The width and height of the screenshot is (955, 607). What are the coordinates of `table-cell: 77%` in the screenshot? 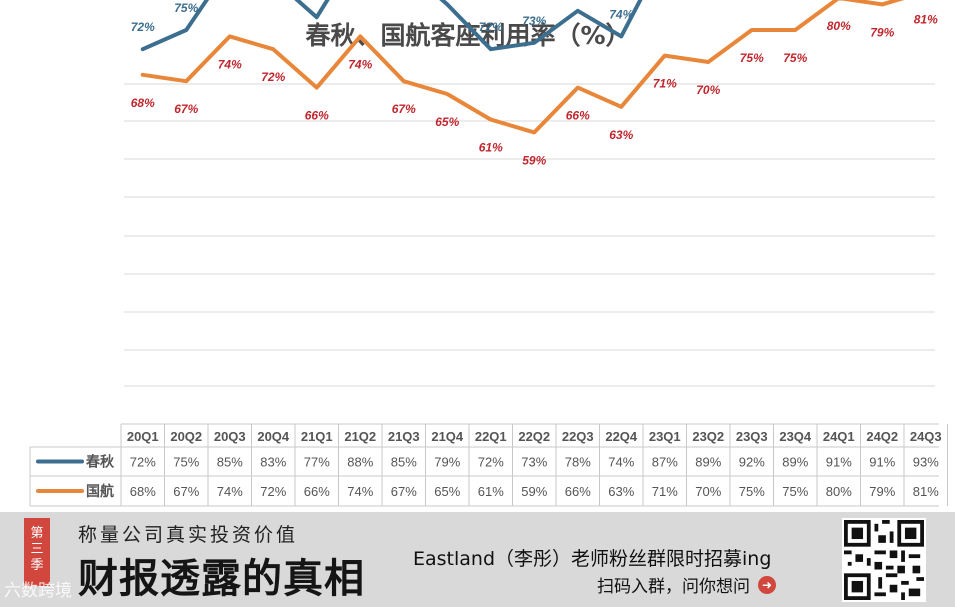 It's located at (317, 462).